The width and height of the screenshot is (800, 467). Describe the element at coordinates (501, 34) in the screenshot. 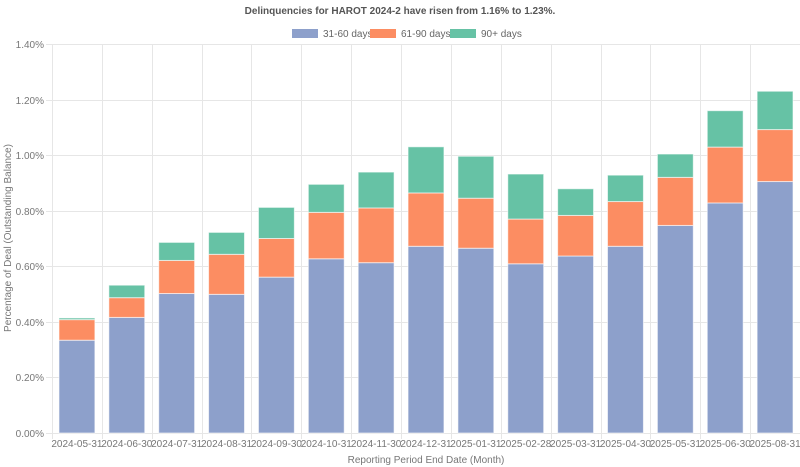

I see `legend-label: 90+ days` at that location.